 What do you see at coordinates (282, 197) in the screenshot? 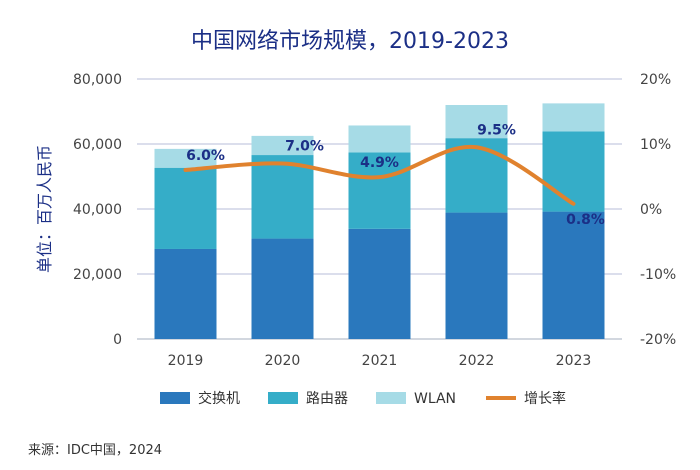
I see `bar-路由器-2020` at bounding box center [282, 197].